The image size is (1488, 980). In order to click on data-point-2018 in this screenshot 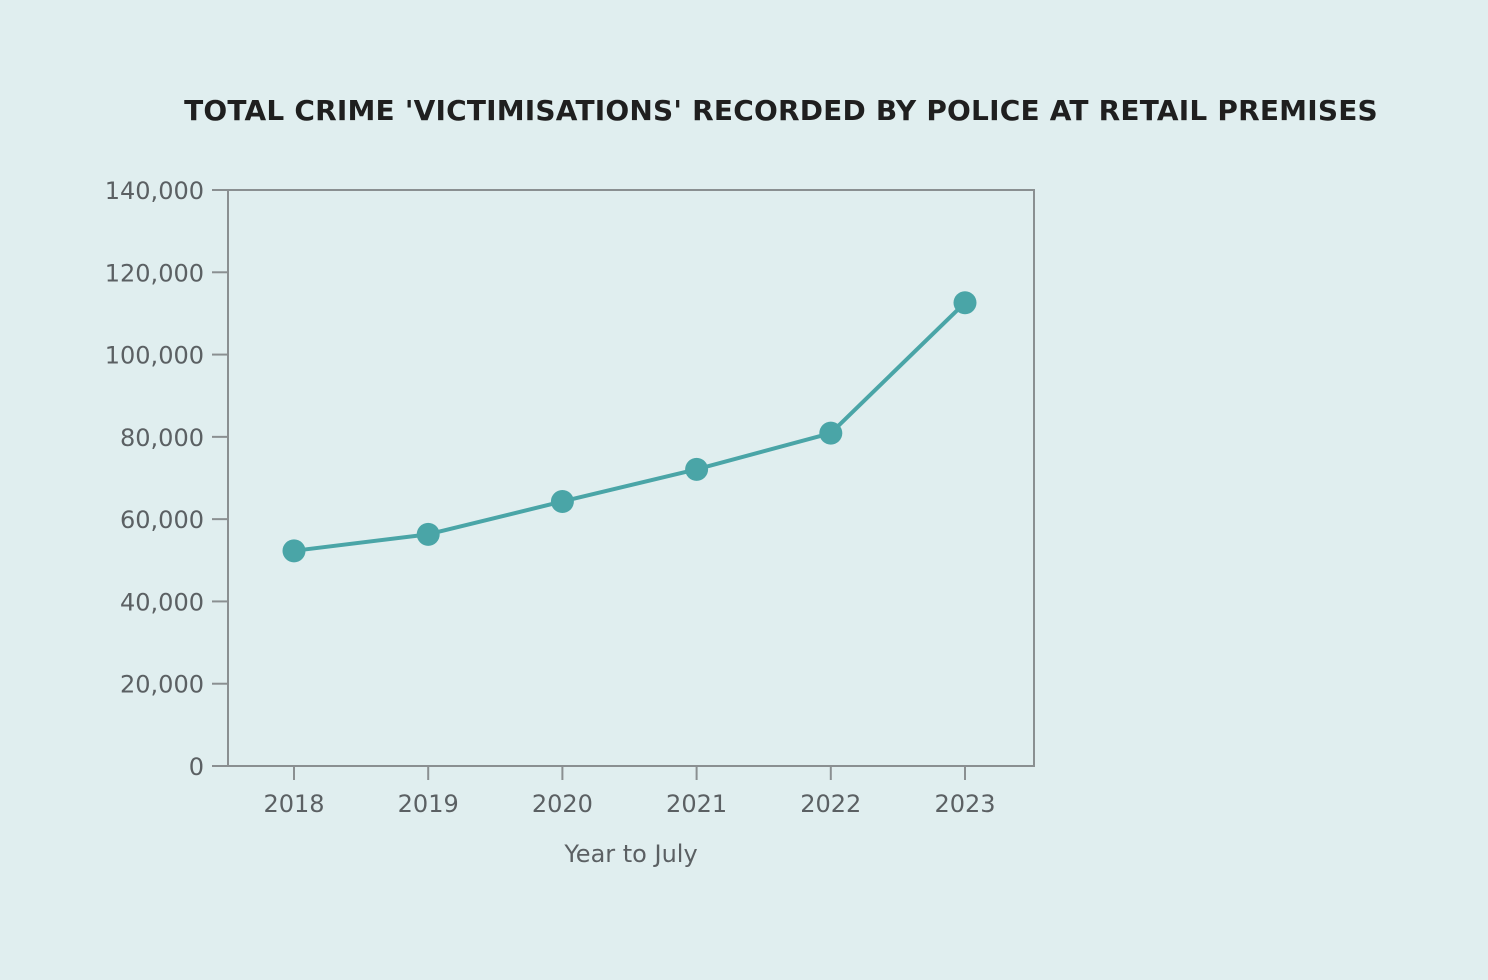, I will do `click(294, 551)`.